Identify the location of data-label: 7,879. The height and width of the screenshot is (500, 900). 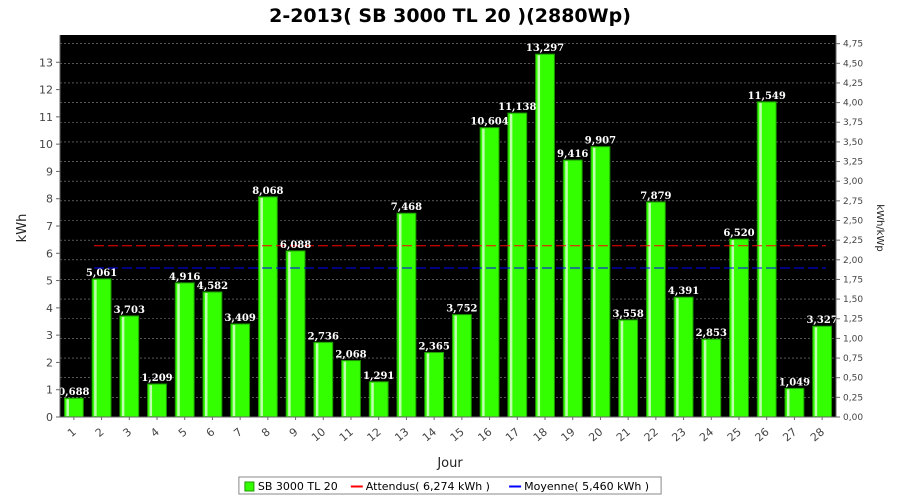
(655, 196).